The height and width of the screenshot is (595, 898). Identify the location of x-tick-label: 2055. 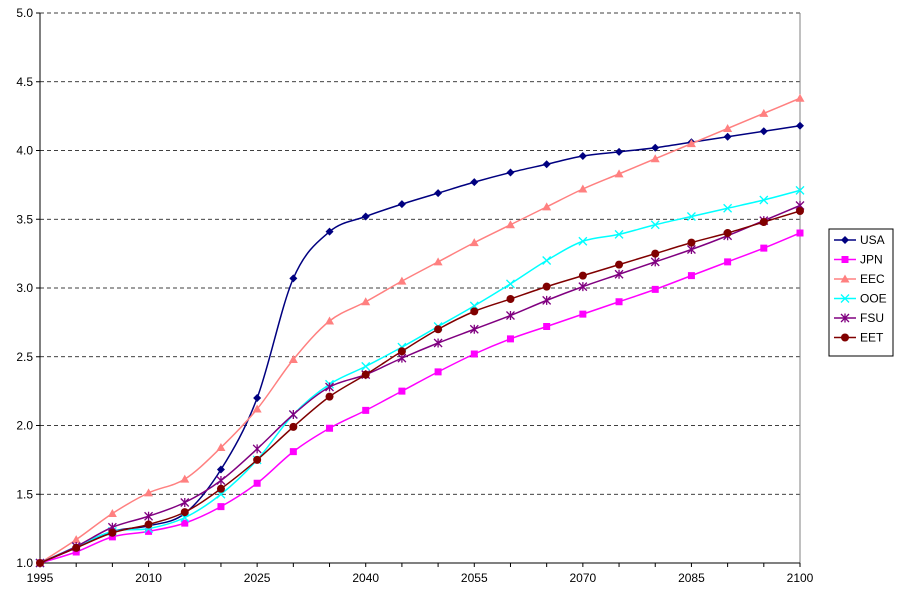
(474, 578).